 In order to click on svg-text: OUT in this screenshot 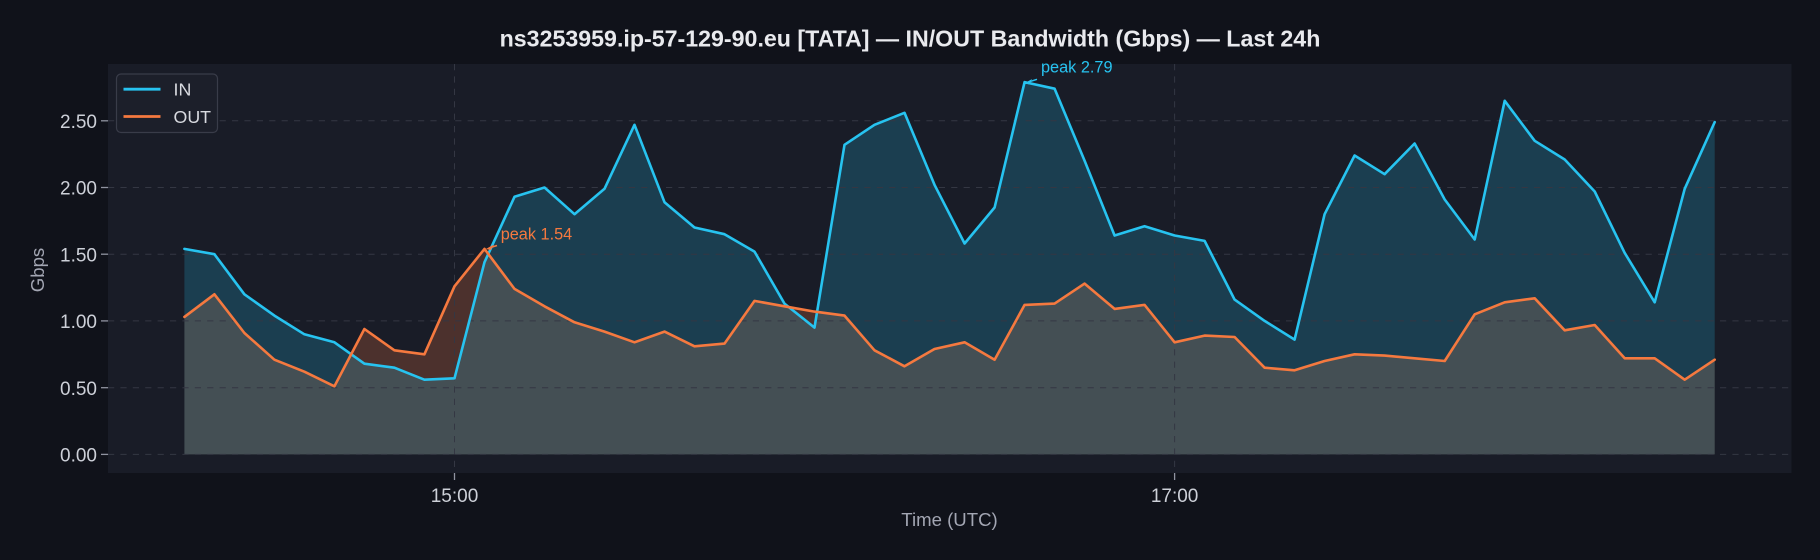, I will do `click(193, 117)`.